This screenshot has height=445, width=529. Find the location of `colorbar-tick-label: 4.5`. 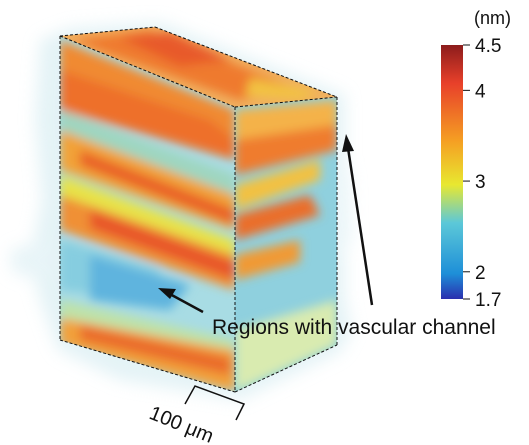

colorbar-tick-label: 4.5 is located at coordinates (488, 46).